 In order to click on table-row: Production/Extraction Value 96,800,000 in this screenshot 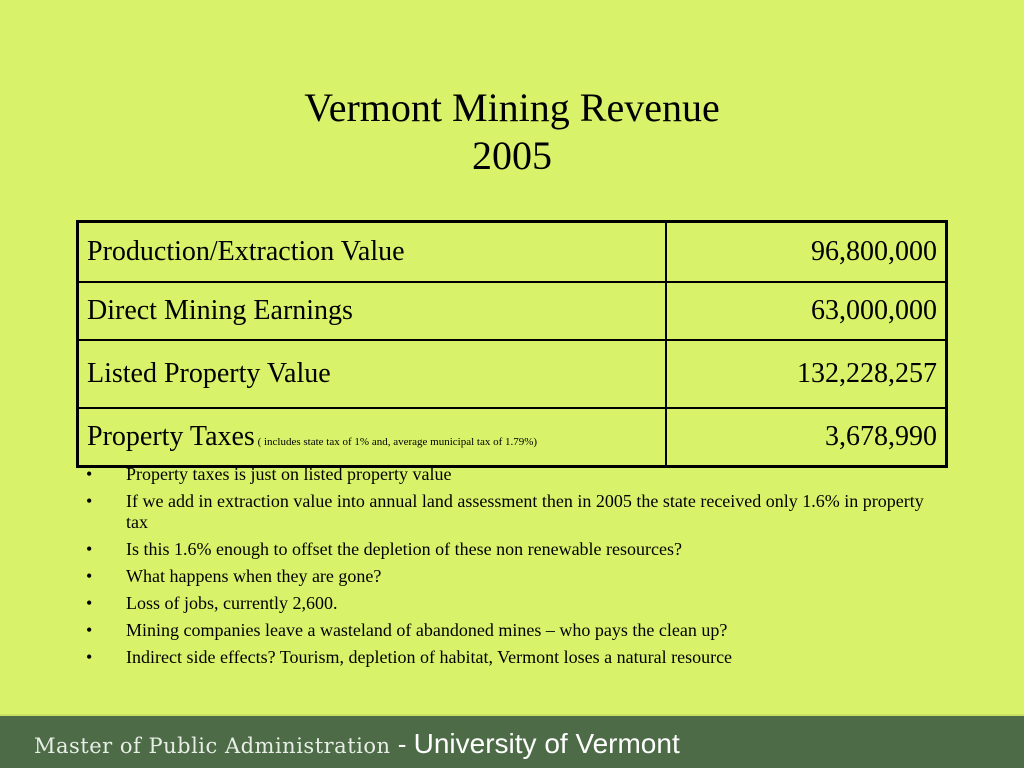, I will do `click(512, 251)`.